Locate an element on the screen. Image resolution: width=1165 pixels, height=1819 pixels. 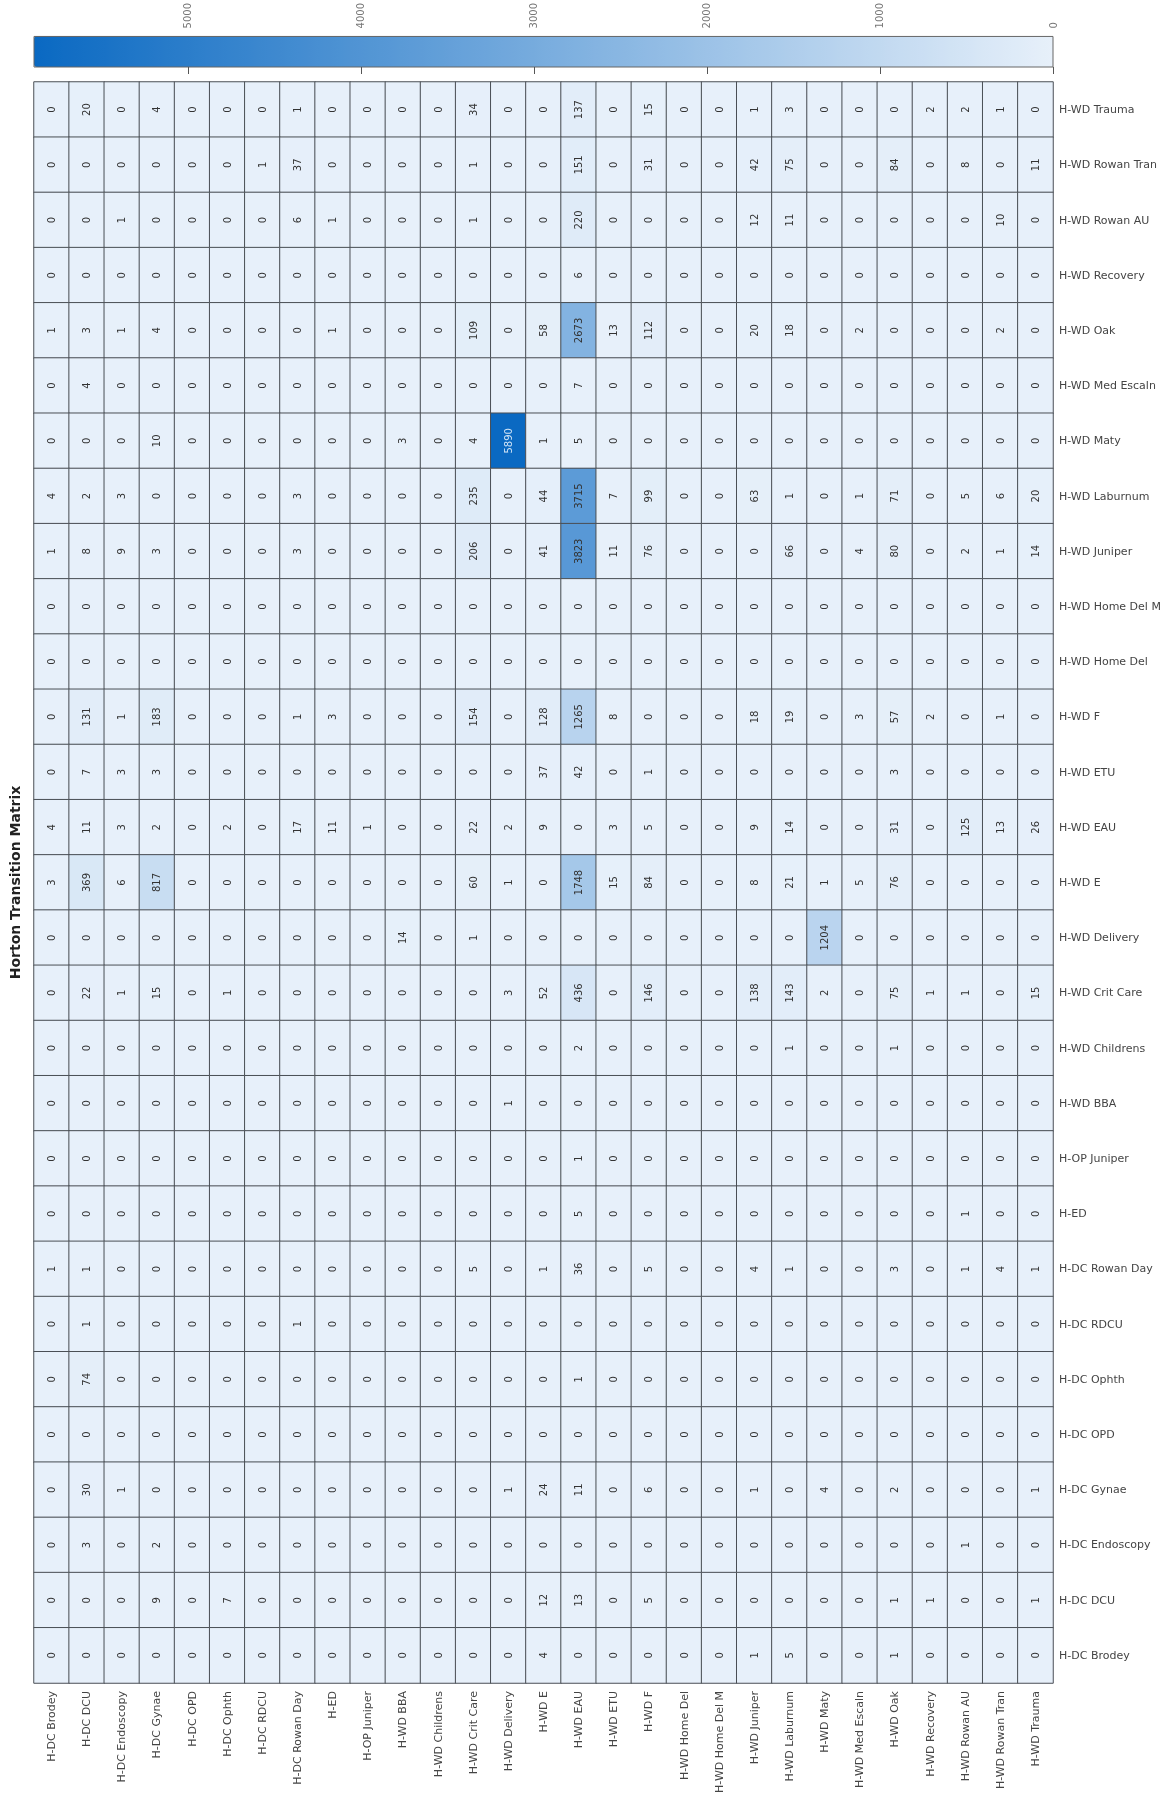
data-label: 369 is located at coordinates (87, 882).